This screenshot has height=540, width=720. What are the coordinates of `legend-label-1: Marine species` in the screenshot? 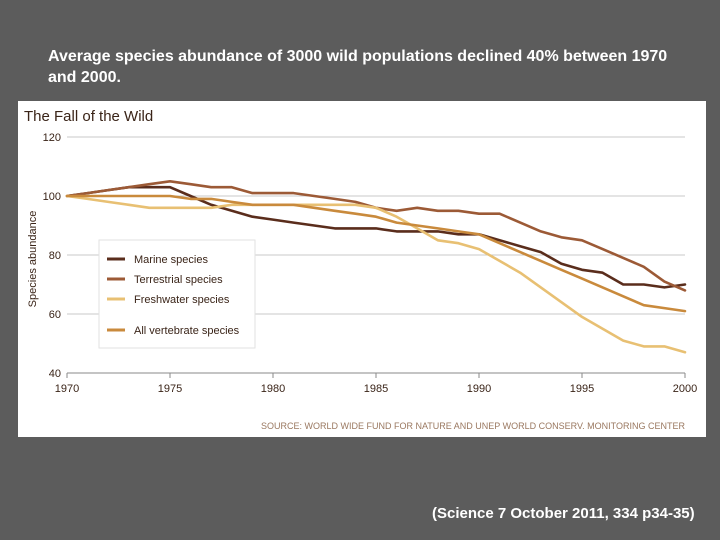 It's located at (171, 260).